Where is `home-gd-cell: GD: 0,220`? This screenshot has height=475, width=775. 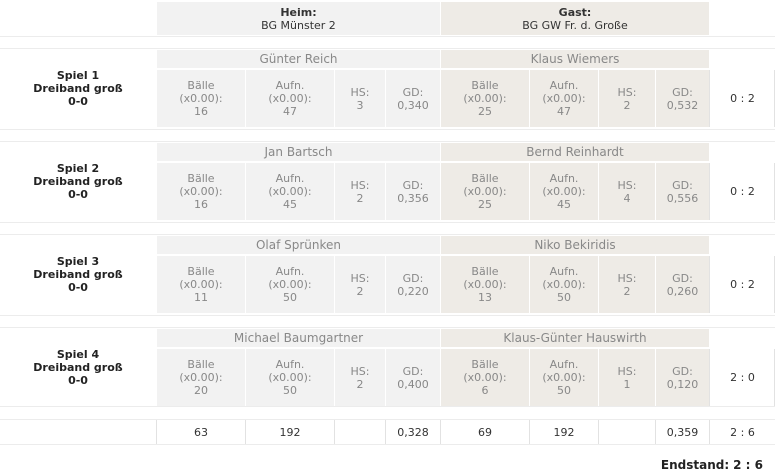
home-gd-cell: GD: 0,220 is located at coordinates (413, 284).